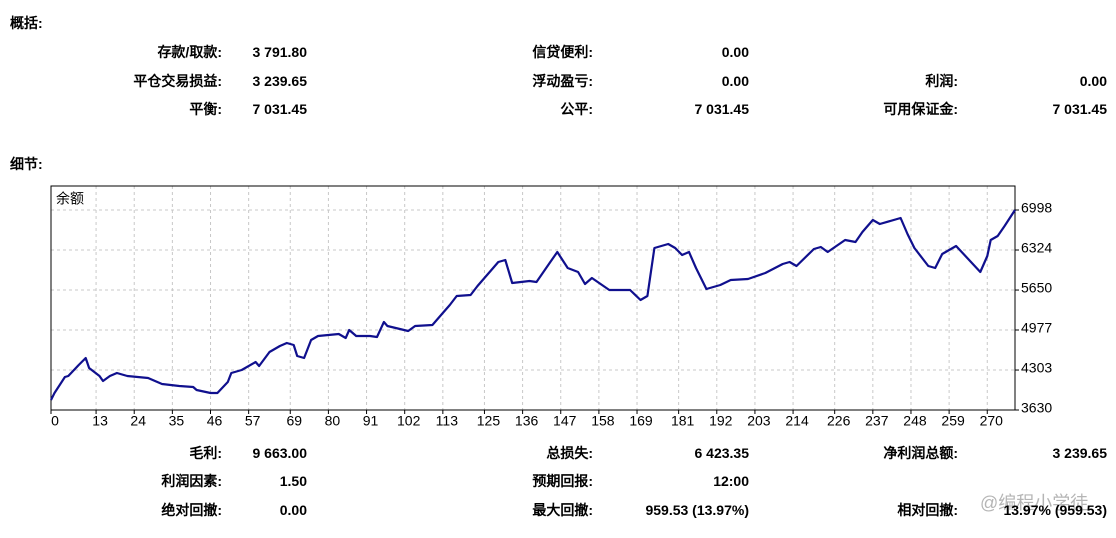 This screenshot has width=1116, height=538. Describe the element at coordinates (683, 421) in the screenshot. I see `x-tick-label: 181` at that location.